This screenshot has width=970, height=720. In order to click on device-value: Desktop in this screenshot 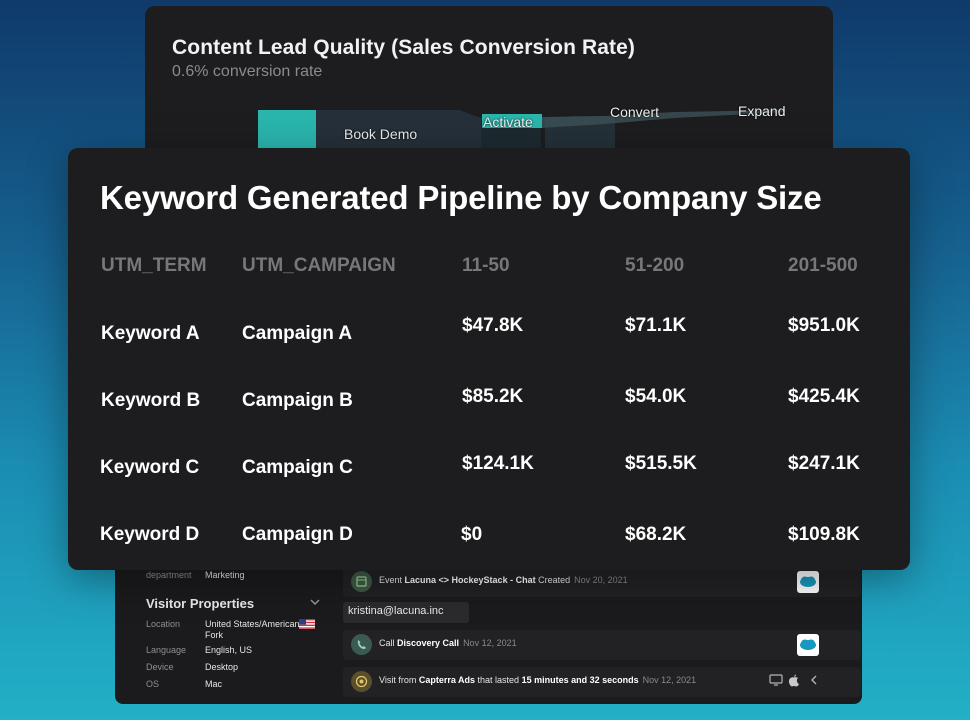, I will do `click(222, 667)`.